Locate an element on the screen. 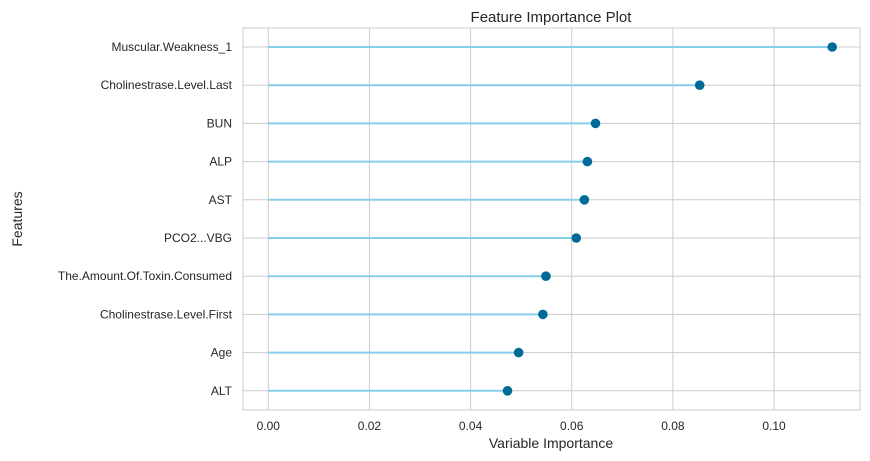 The image size is (870, 461). x-axis-label: Variable Importance is located at coordinates (551, 443).